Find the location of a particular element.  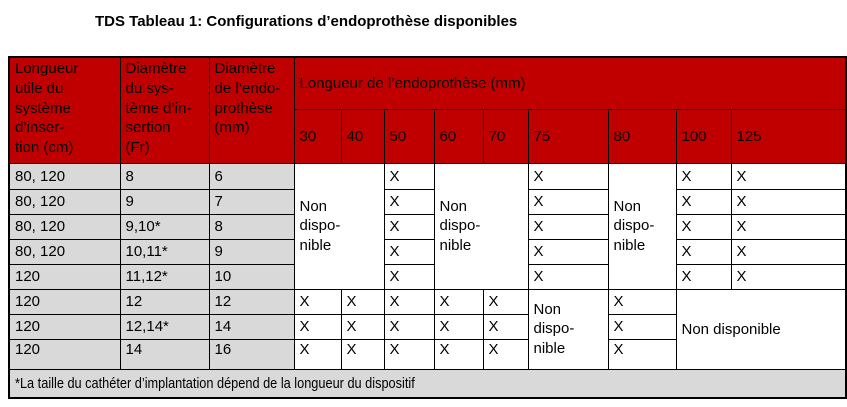

cell-prosthesis-diameter: 14 is located at coordinates (251, 326).